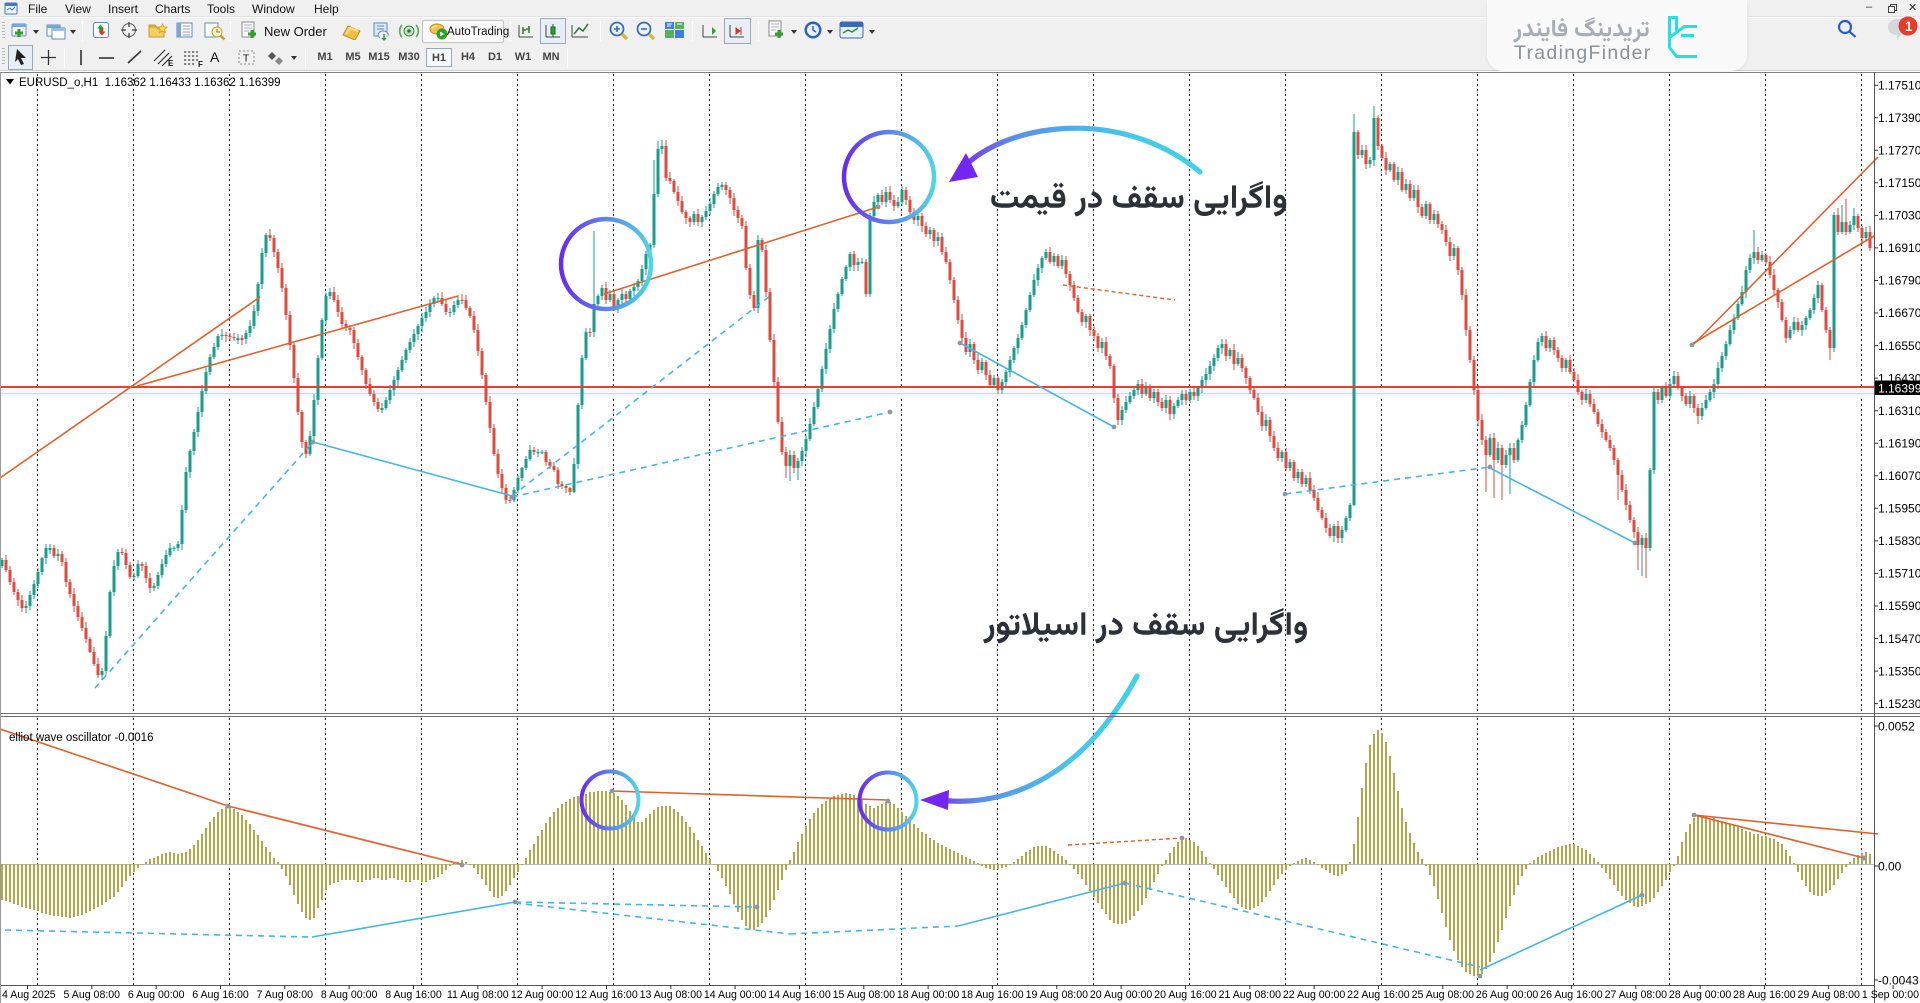 The height and width of the screenshot is (1003, 1920). Describe the element at coordinates (1899, 118) in the screenshot. I see `svg-text: 1.17390` at that location.